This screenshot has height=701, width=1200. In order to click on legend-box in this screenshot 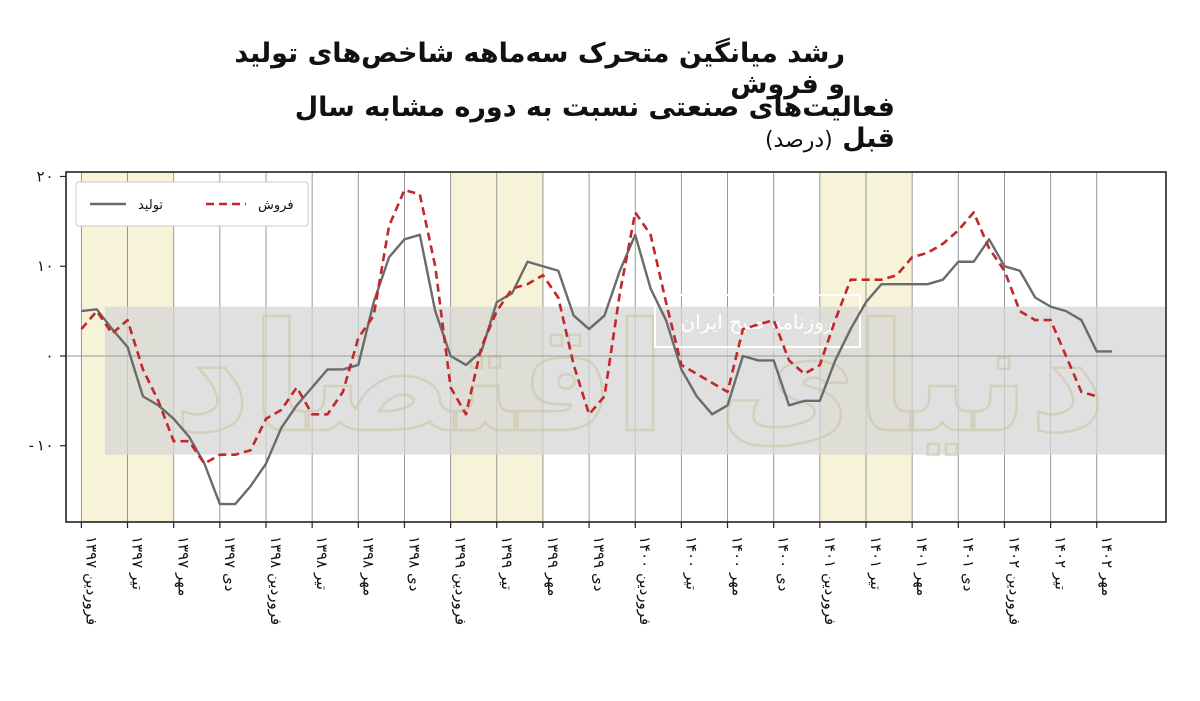, I will do `click(192, 204)`.